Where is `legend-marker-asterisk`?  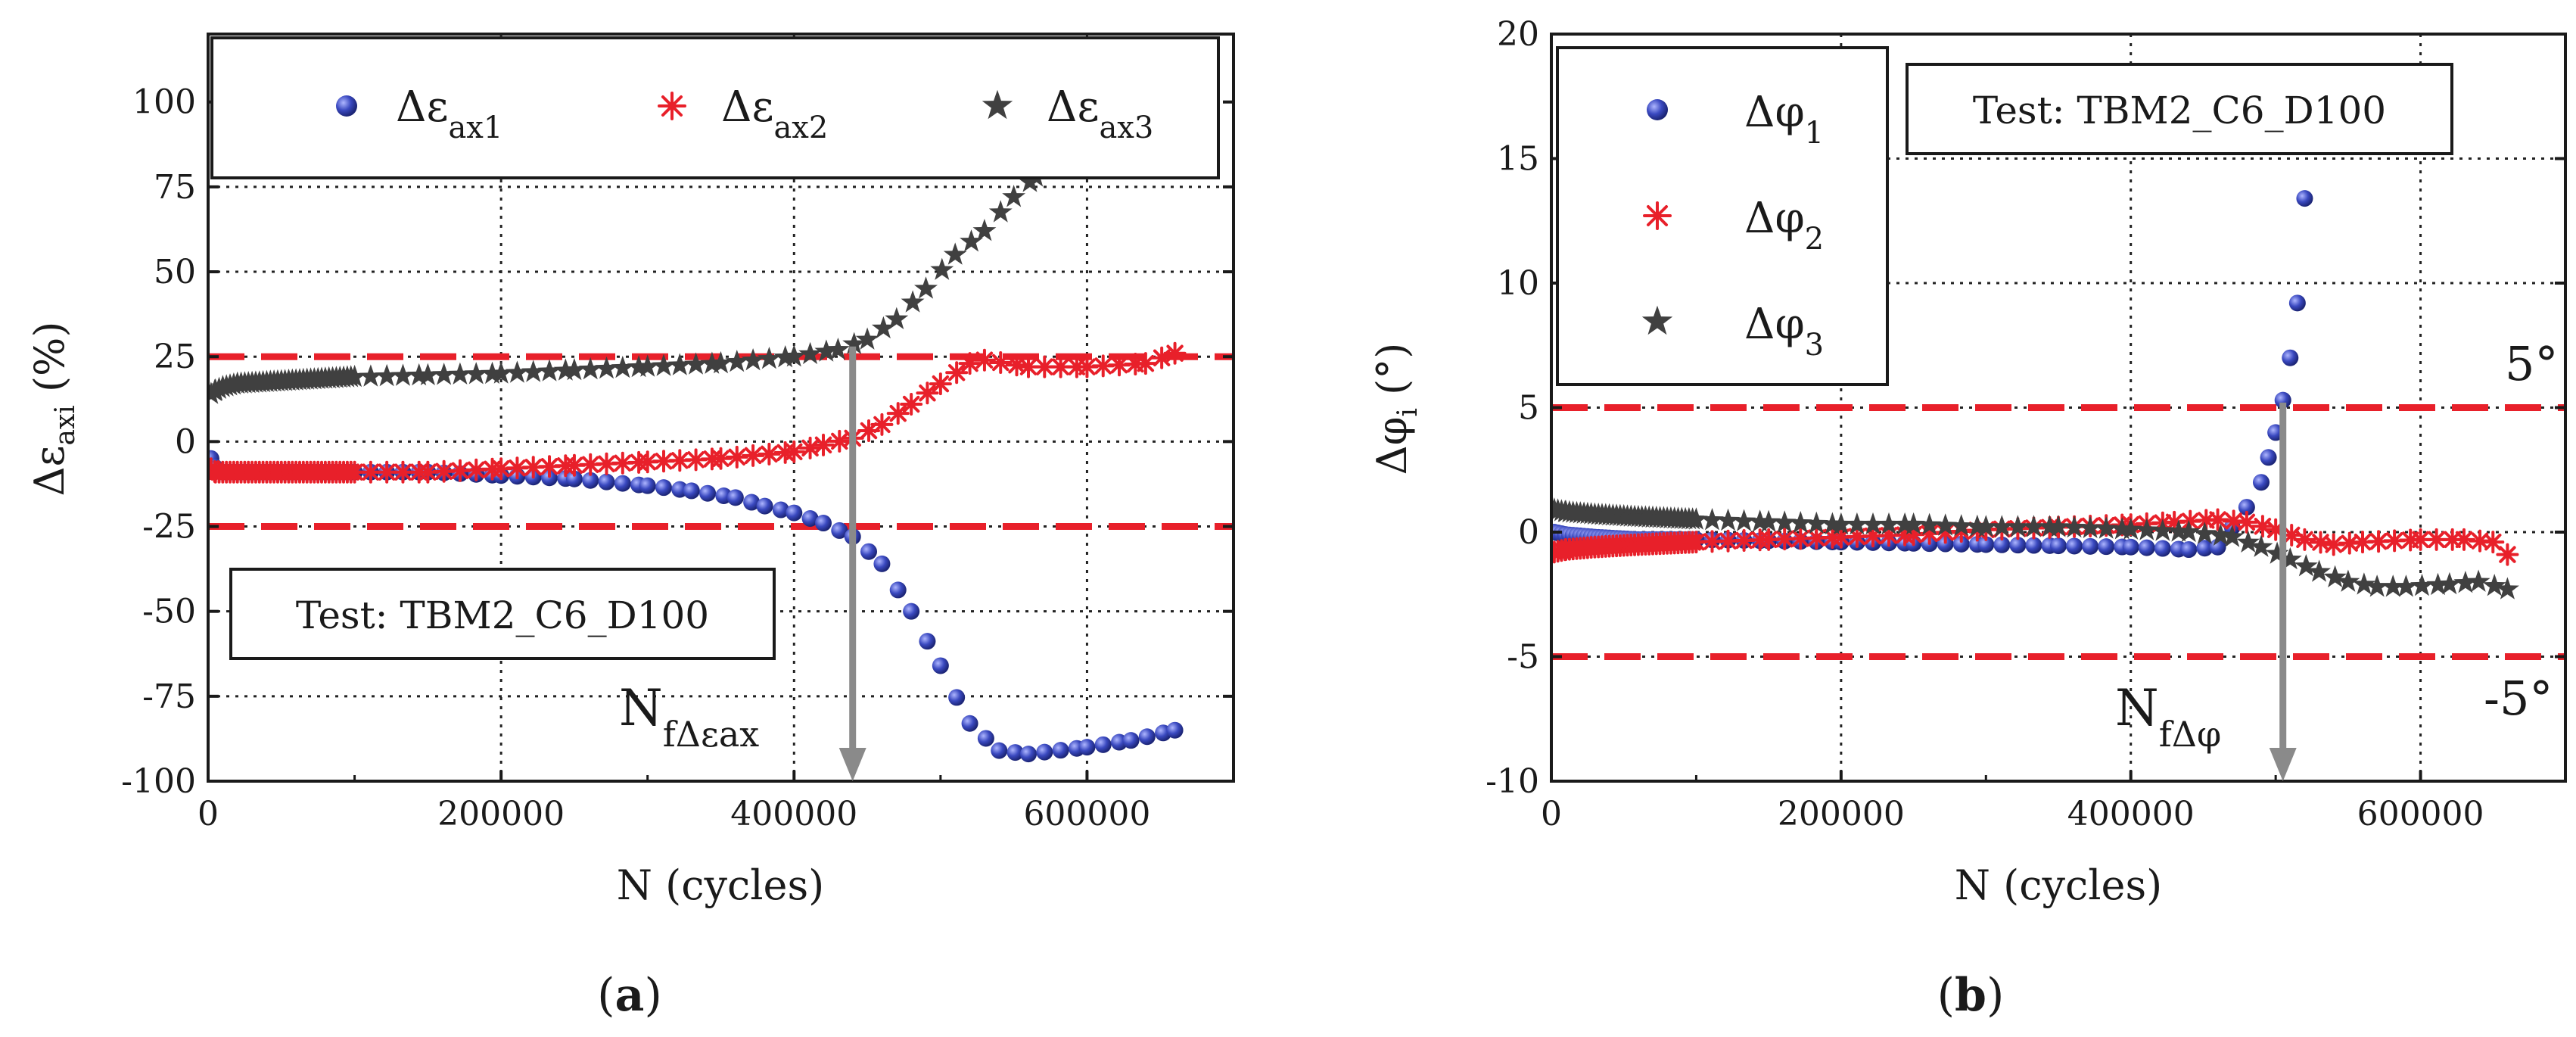
legend-marker-asterisk is located at coordinates (1657, 215).